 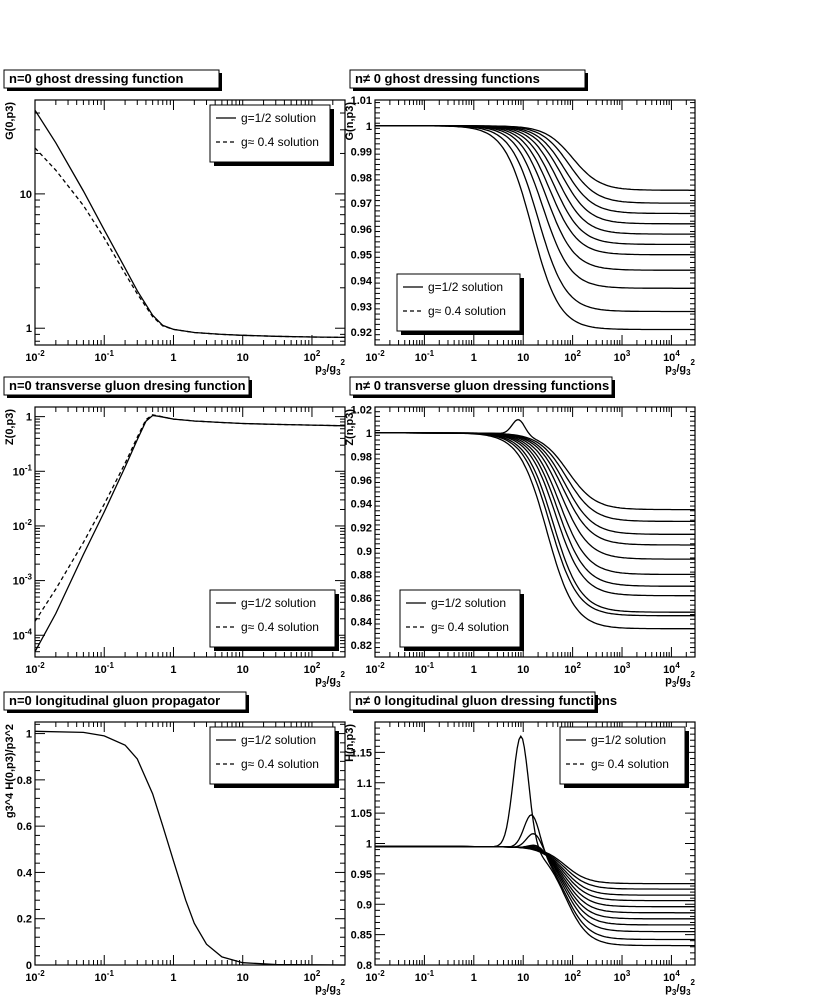 What do you see at coordinates (29, 966) in the screenshot?
I see `y-tick-label: 0` at bounding box center [29, 966].